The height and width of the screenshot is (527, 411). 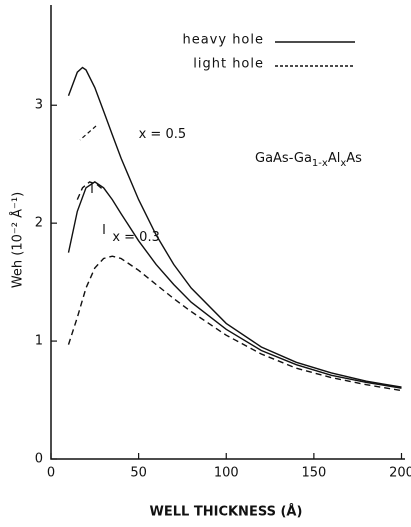 I want to click on annotation: x = 0.3, so click(x=136, y=237).